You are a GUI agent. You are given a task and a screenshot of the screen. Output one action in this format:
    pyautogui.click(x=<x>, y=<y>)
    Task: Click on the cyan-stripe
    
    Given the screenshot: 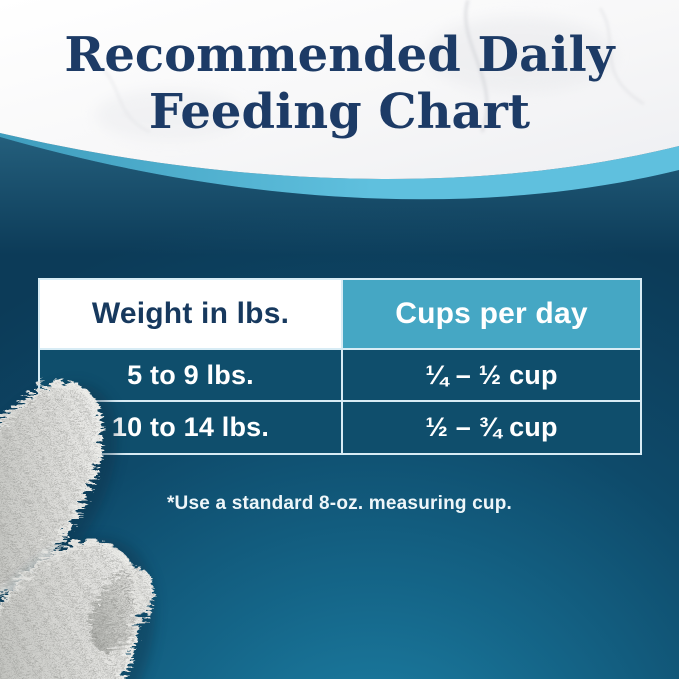 What is the action you would take?
    pyautogui.click(x=339, y=166)
    